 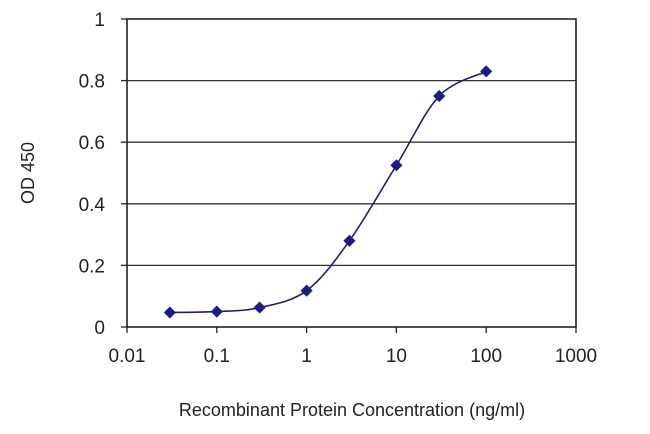 I want to click on y-tick-label: 0.6, so click(x=92, y=143).